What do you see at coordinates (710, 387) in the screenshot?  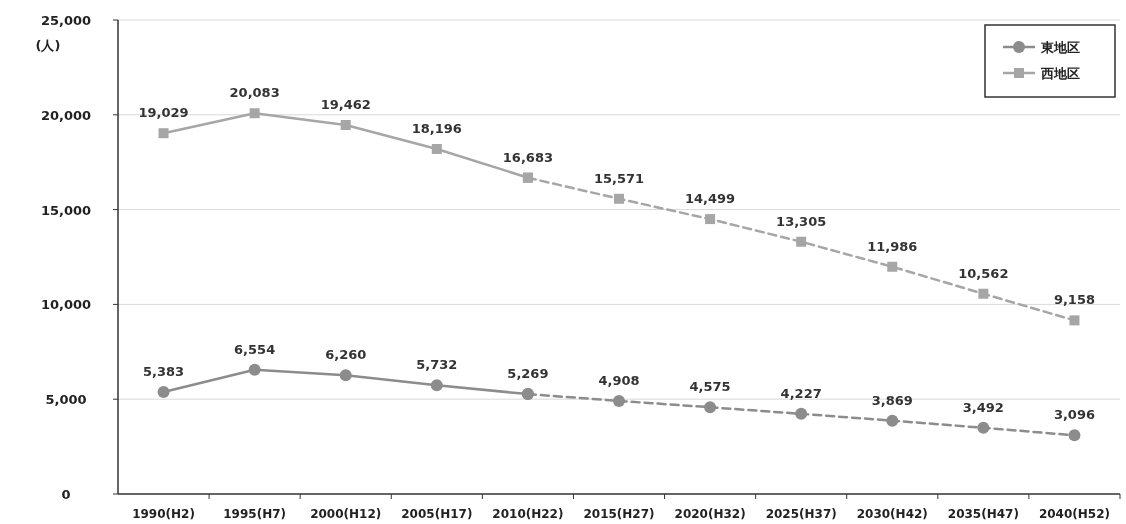 I see `data-label: 4,575` at bounding box center [710, 387].